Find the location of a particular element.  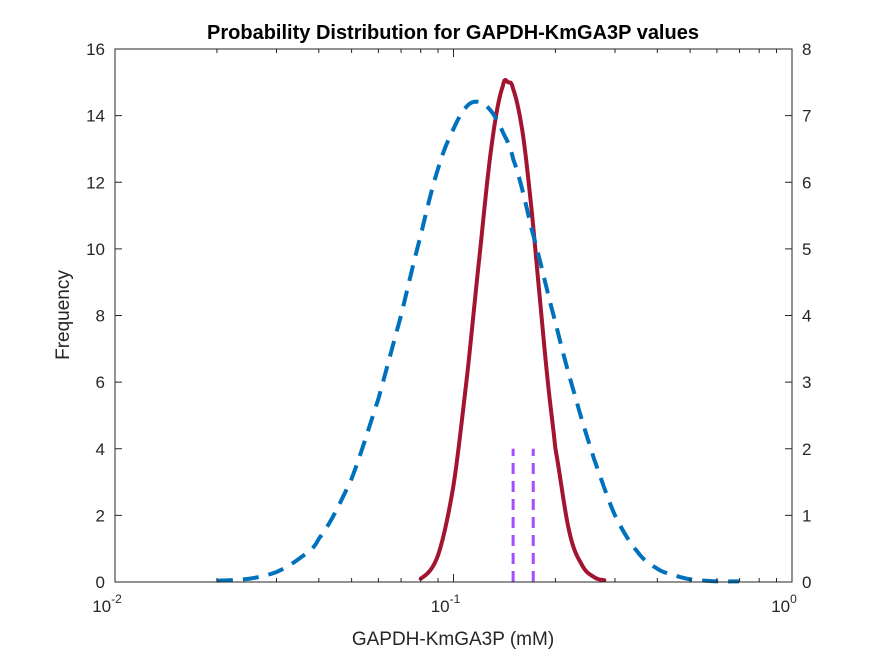

y-left-tick-label: 2 is located at coordinates (100, 515).